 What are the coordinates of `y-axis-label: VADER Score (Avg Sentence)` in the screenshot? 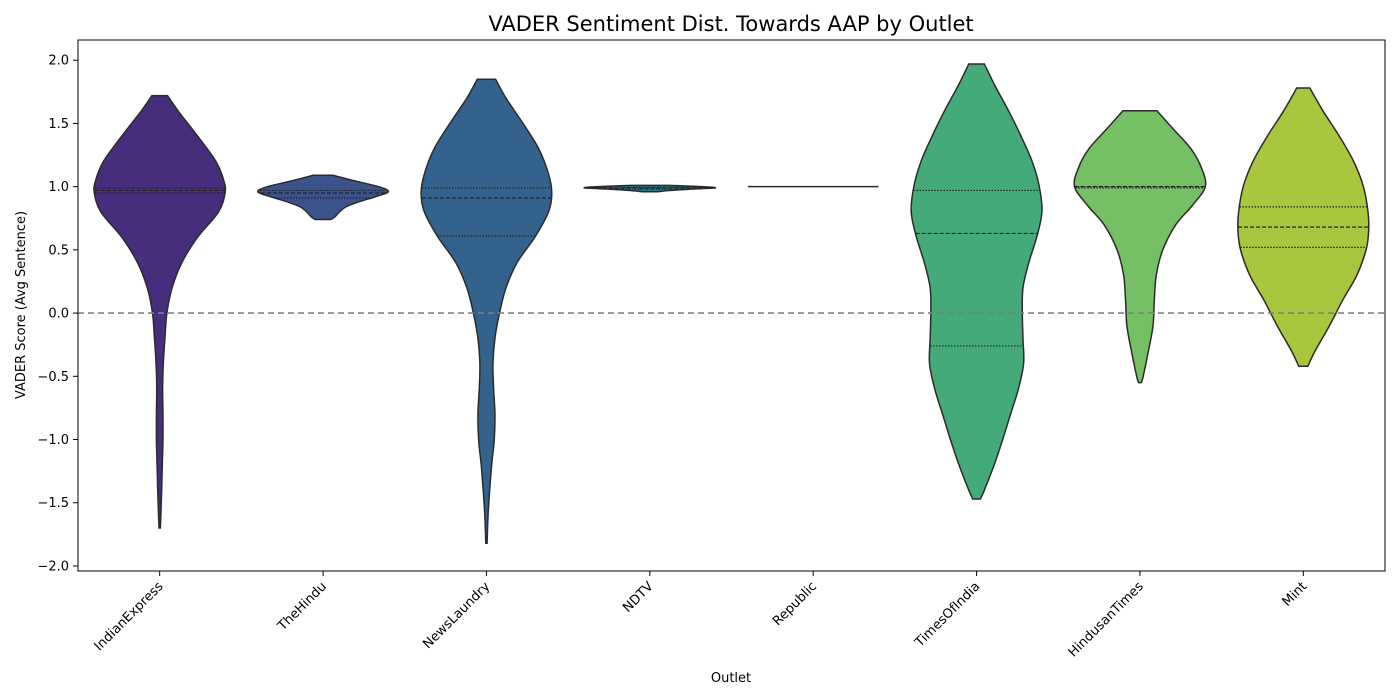 It's located at (21, 305).